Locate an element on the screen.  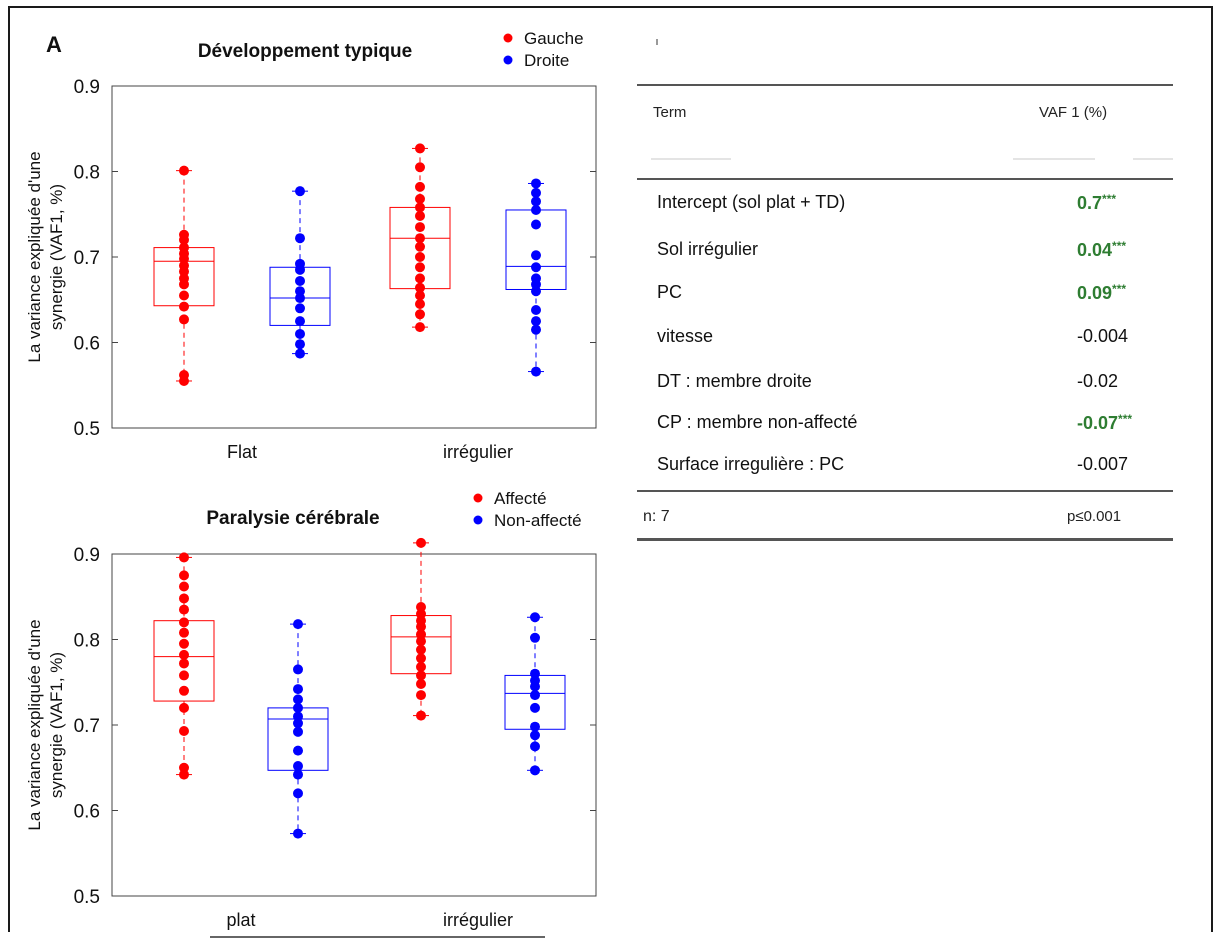
panel-label: A is located at coordinates (54, 44).